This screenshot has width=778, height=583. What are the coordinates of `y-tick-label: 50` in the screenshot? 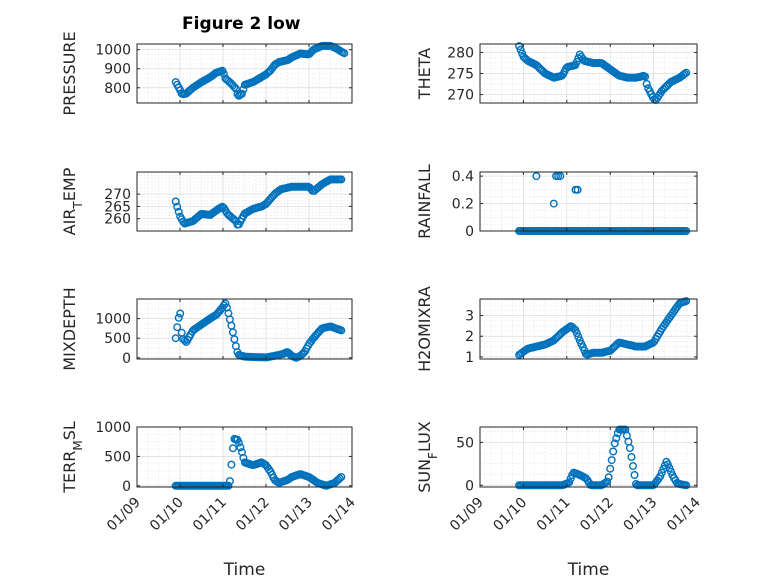 It's located at (465, 443).